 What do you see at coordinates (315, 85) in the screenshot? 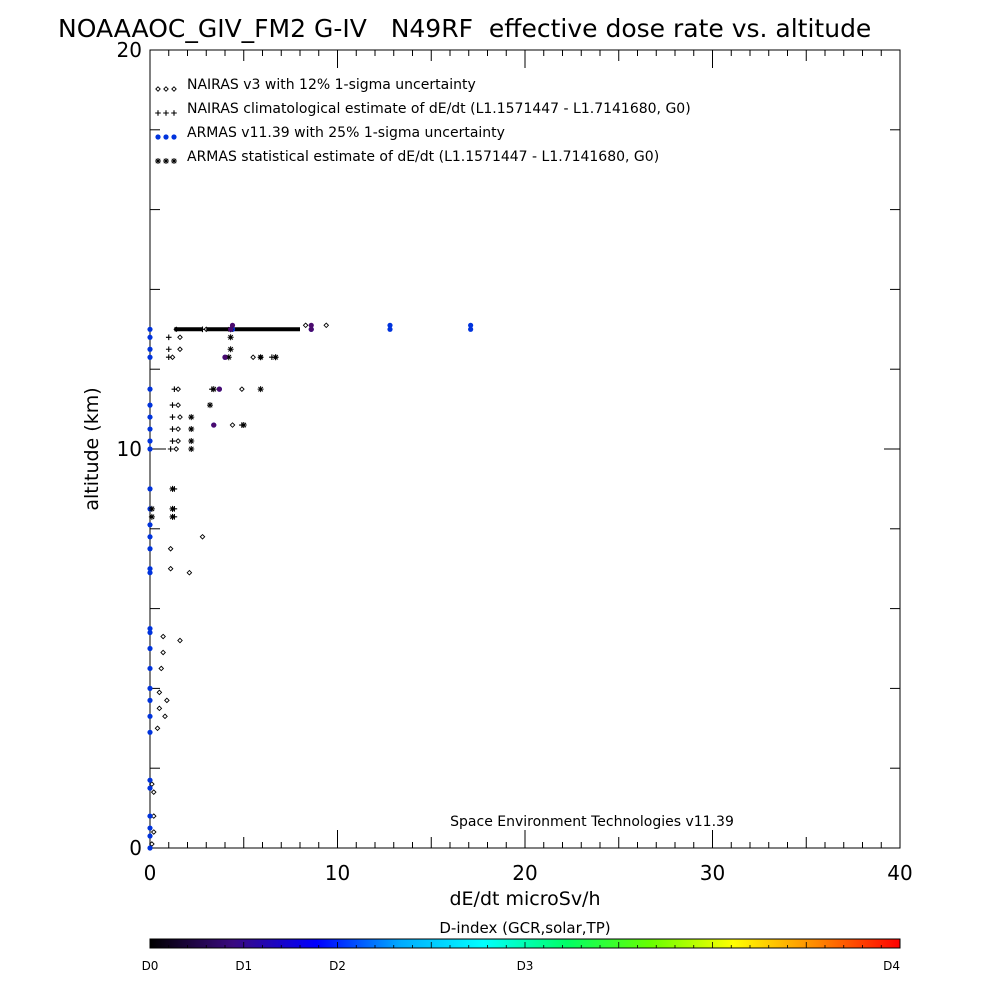
I see `legend-entry: NAIRAS v3 with 12% 1-sigma uncertainty` at bounding box center [315, 85].